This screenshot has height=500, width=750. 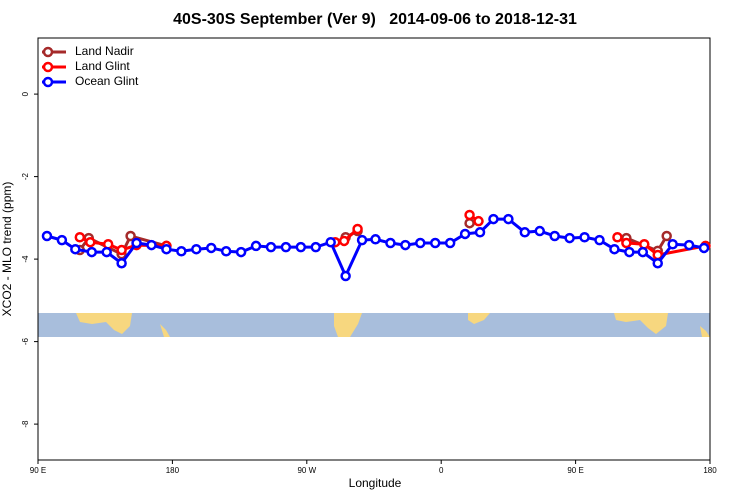 I want to click on legend-label: Ocean Glint, so click(x=107, y=81).